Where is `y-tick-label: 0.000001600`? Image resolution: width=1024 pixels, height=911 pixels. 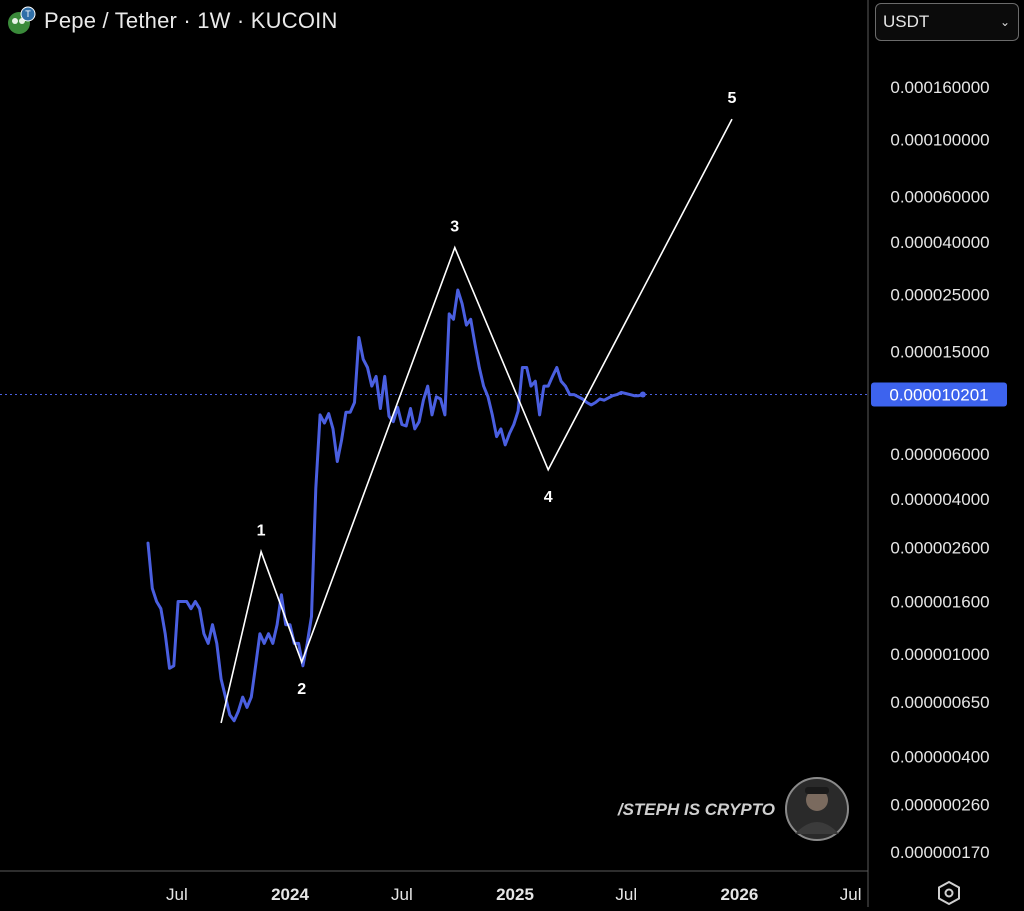
y-tick-label: 0.000001600 is located at coordinates (939, 602).